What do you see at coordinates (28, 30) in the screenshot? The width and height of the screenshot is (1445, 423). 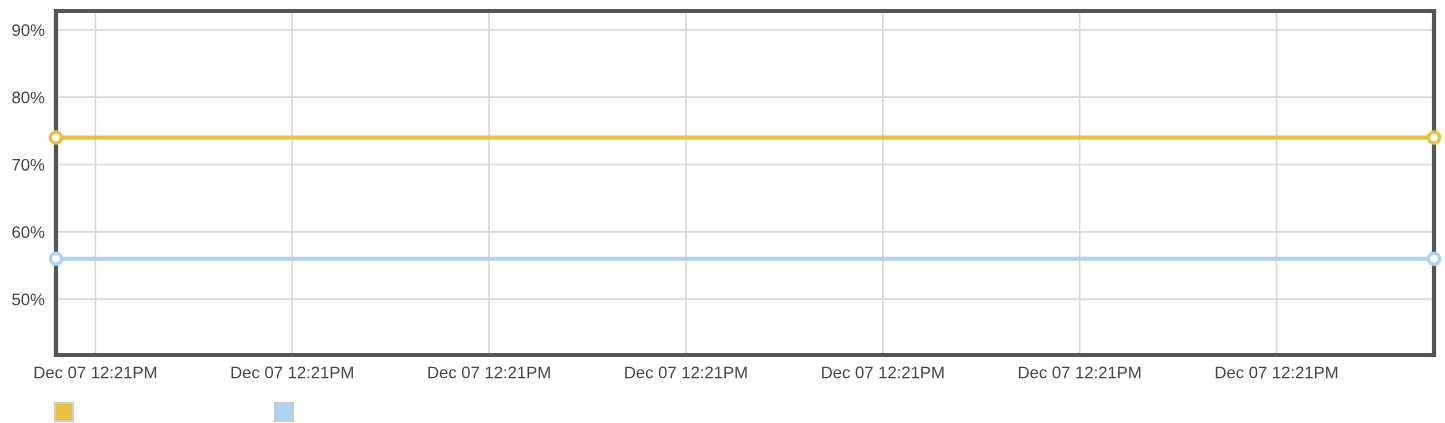 I see `y-tick-label: 90%` at bounding box center [28, 30].